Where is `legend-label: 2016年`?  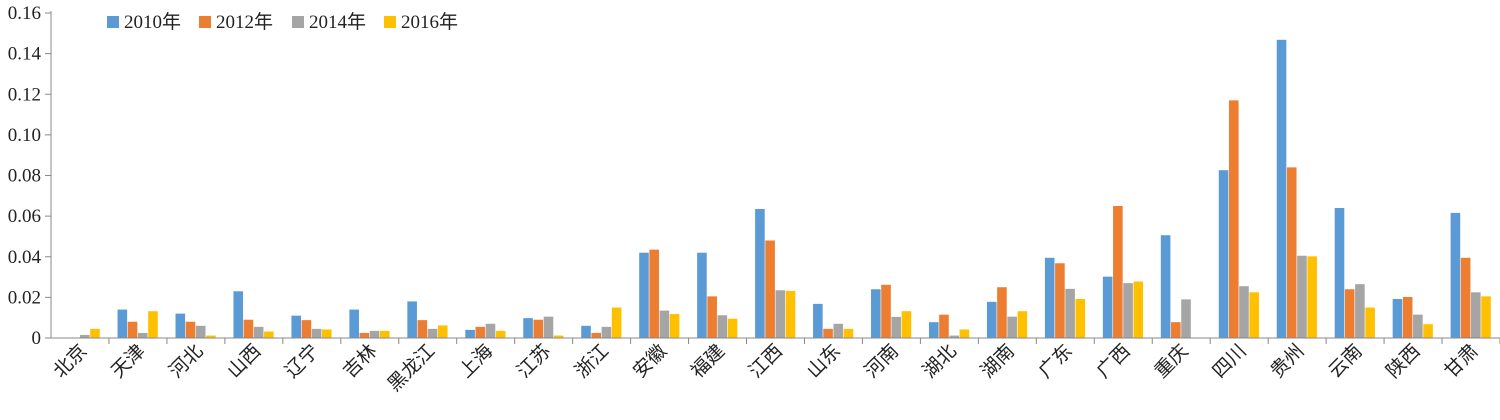
legend-label: 2016年 is located at coordinates (429, 22).